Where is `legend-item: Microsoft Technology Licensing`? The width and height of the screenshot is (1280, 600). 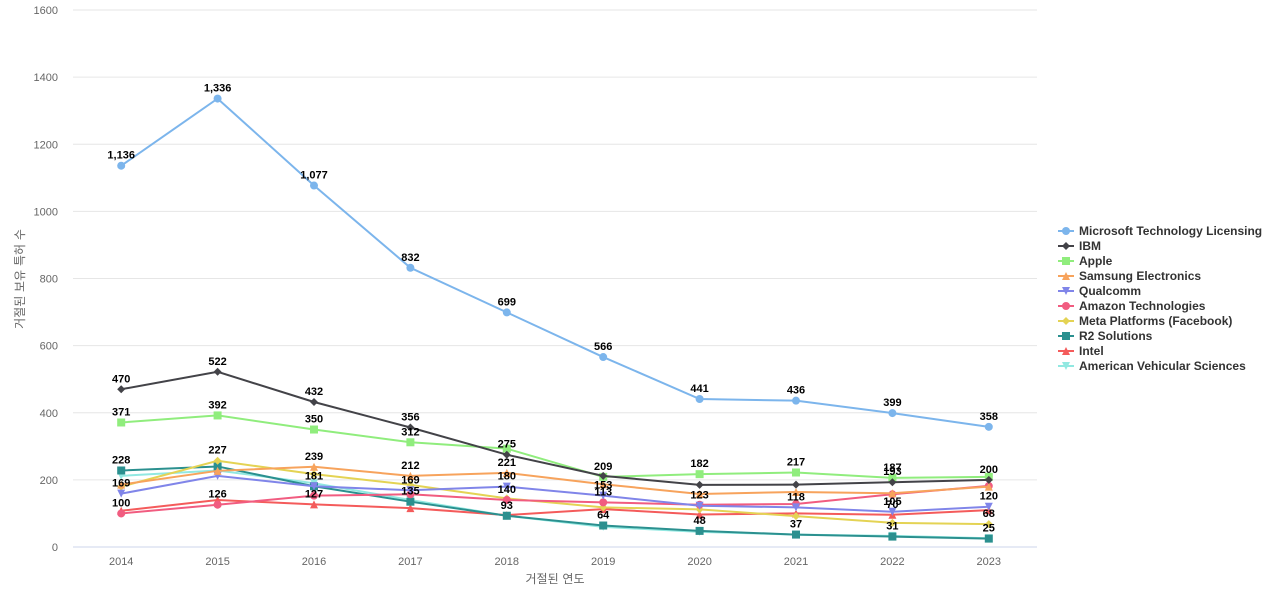 legend-item: Microsoft Technology Licensing is located at coordinates (1160, 231).